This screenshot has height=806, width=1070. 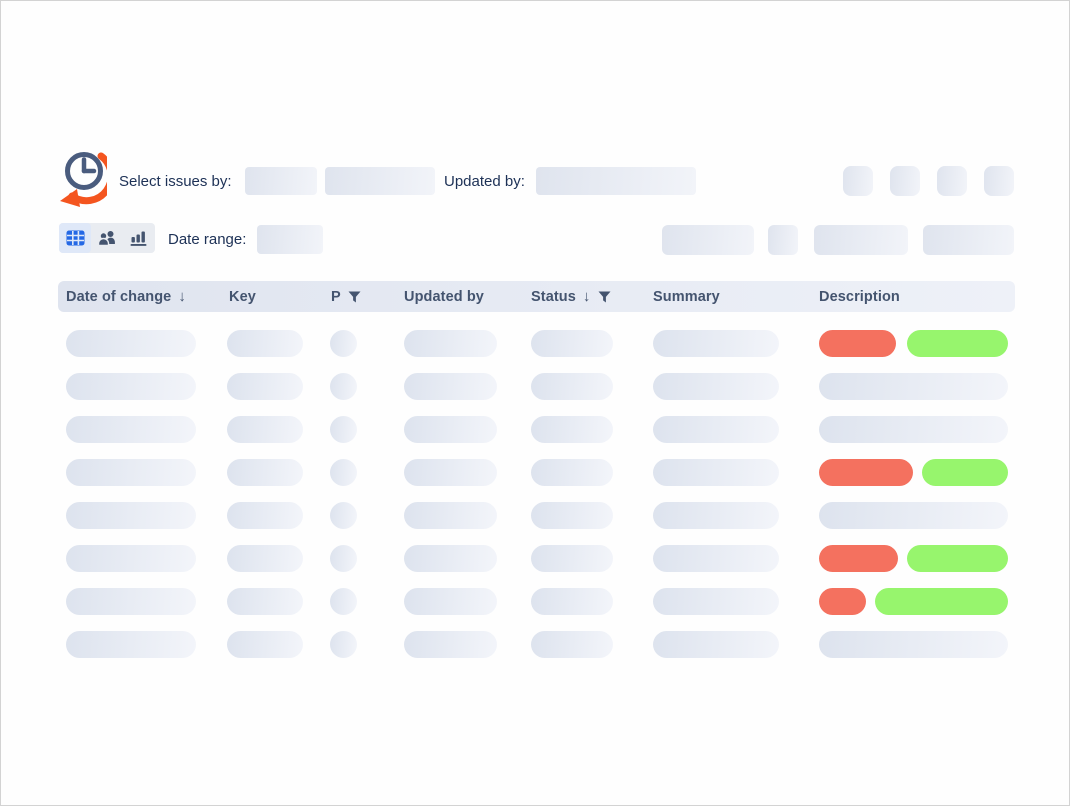 I want to click on date-range-field-skeleton, so click(x=290, y=239).